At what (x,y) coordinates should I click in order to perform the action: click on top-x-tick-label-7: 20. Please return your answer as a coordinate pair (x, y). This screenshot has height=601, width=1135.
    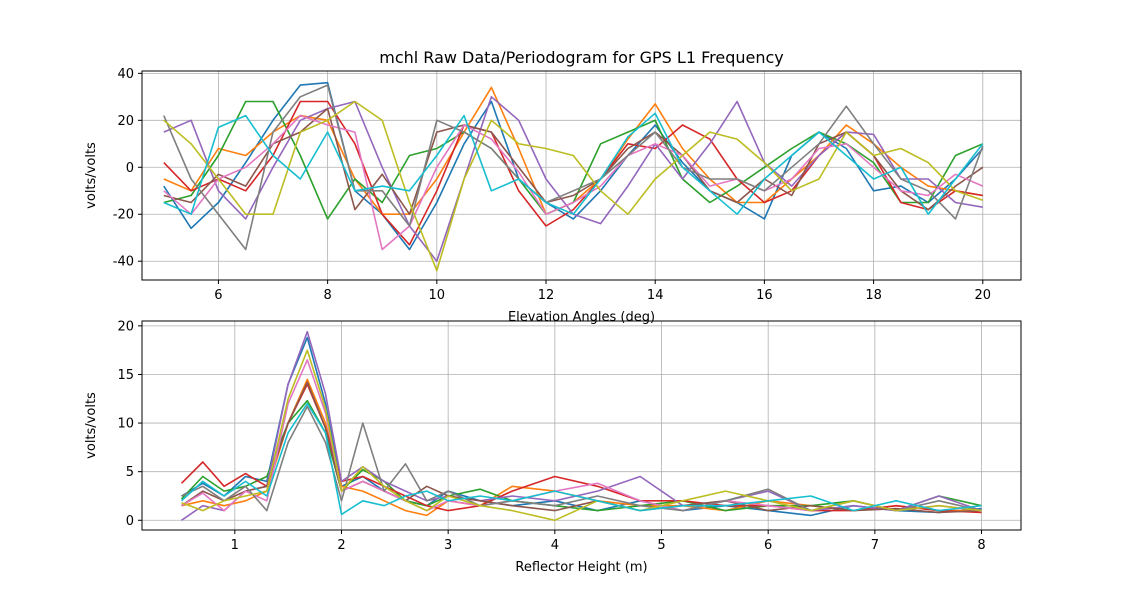
    Looking at the image, I should click on (983, 295).